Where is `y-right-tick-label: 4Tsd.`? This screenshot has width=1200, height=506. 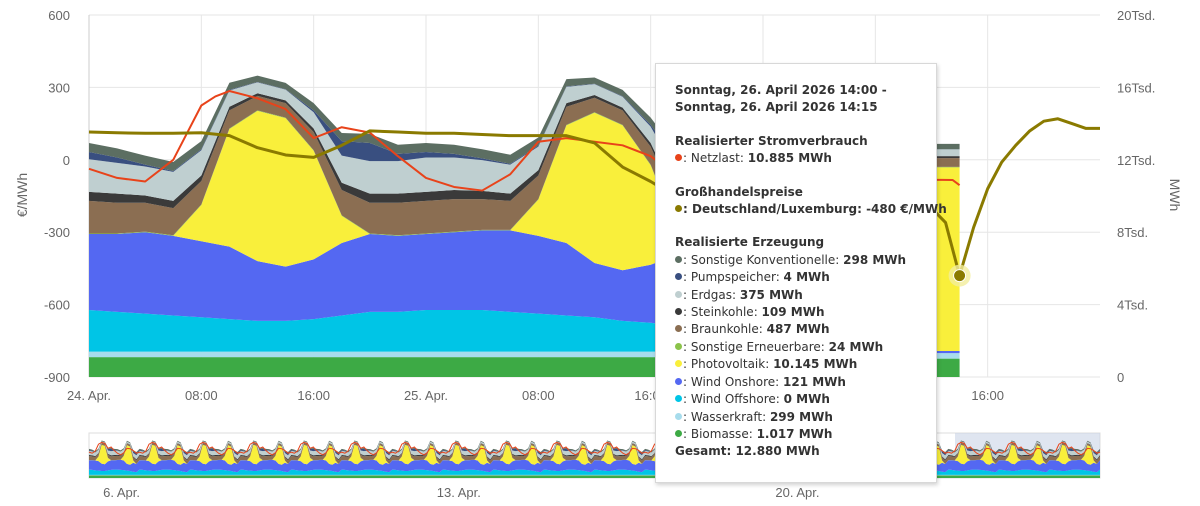
y-right-tick-label: 4Tsd. is located at coordinates (1132, 305).